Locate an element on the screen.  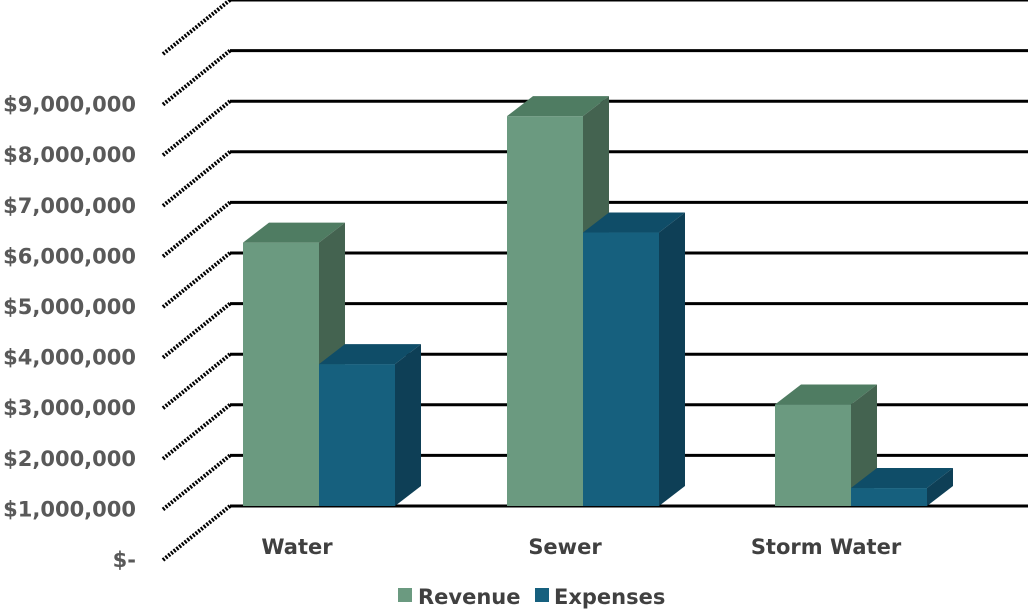
y-tick-label: $- is located at coordinates (124, 560).